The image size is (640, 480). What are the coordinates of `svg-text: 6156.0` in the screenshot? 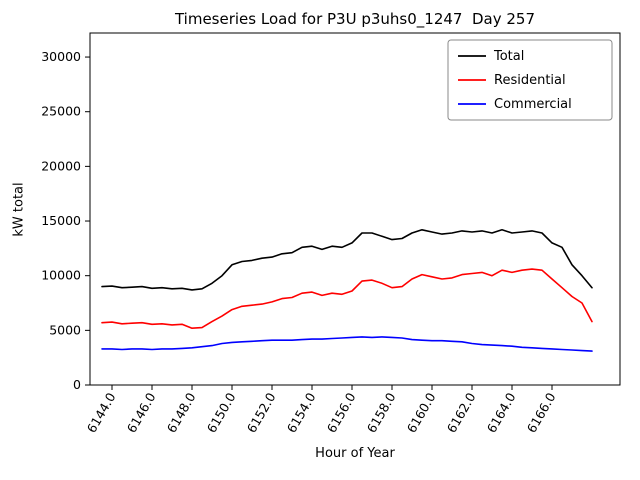 It's located at (341, 412).